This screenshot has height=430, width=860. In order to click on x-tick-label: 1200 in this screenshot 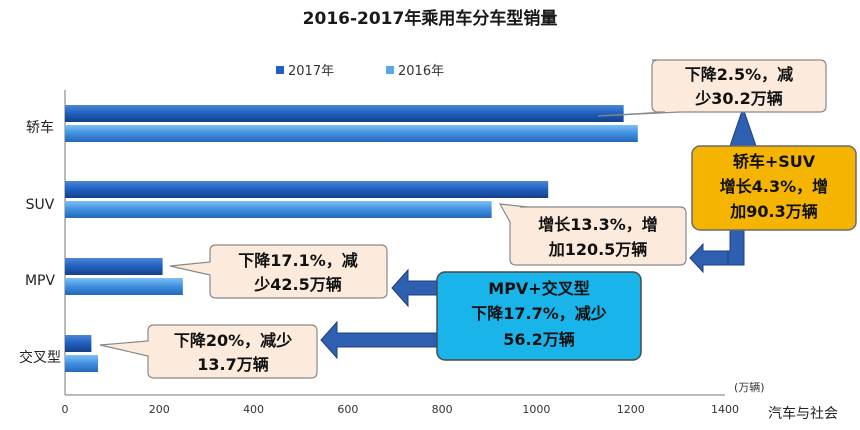, I will do `click(631, 409)`.